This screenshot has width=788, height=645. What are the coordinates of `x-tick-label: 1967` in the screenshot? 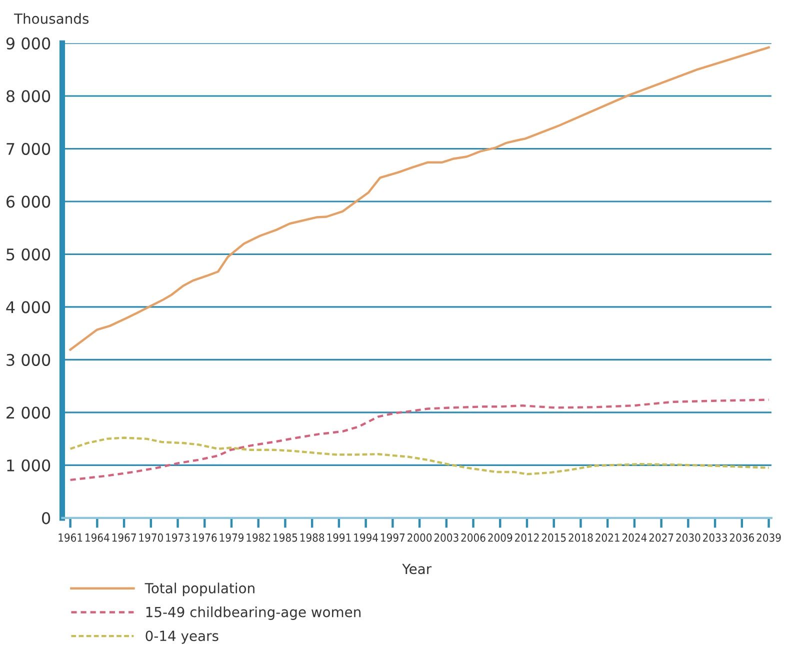 It's located at (124, 537).